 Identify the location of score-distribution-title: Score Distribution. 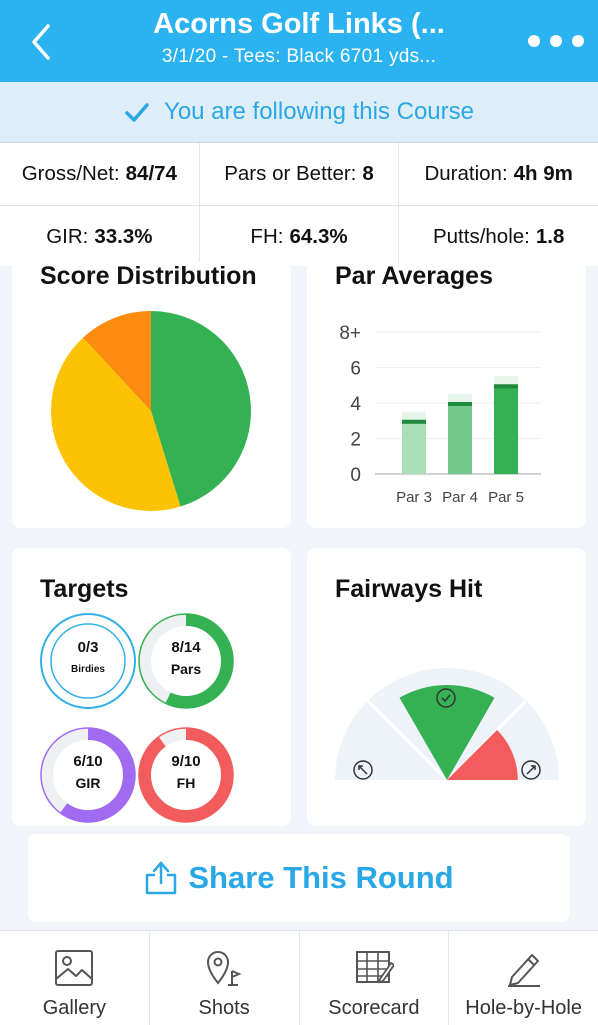
(148, 276).